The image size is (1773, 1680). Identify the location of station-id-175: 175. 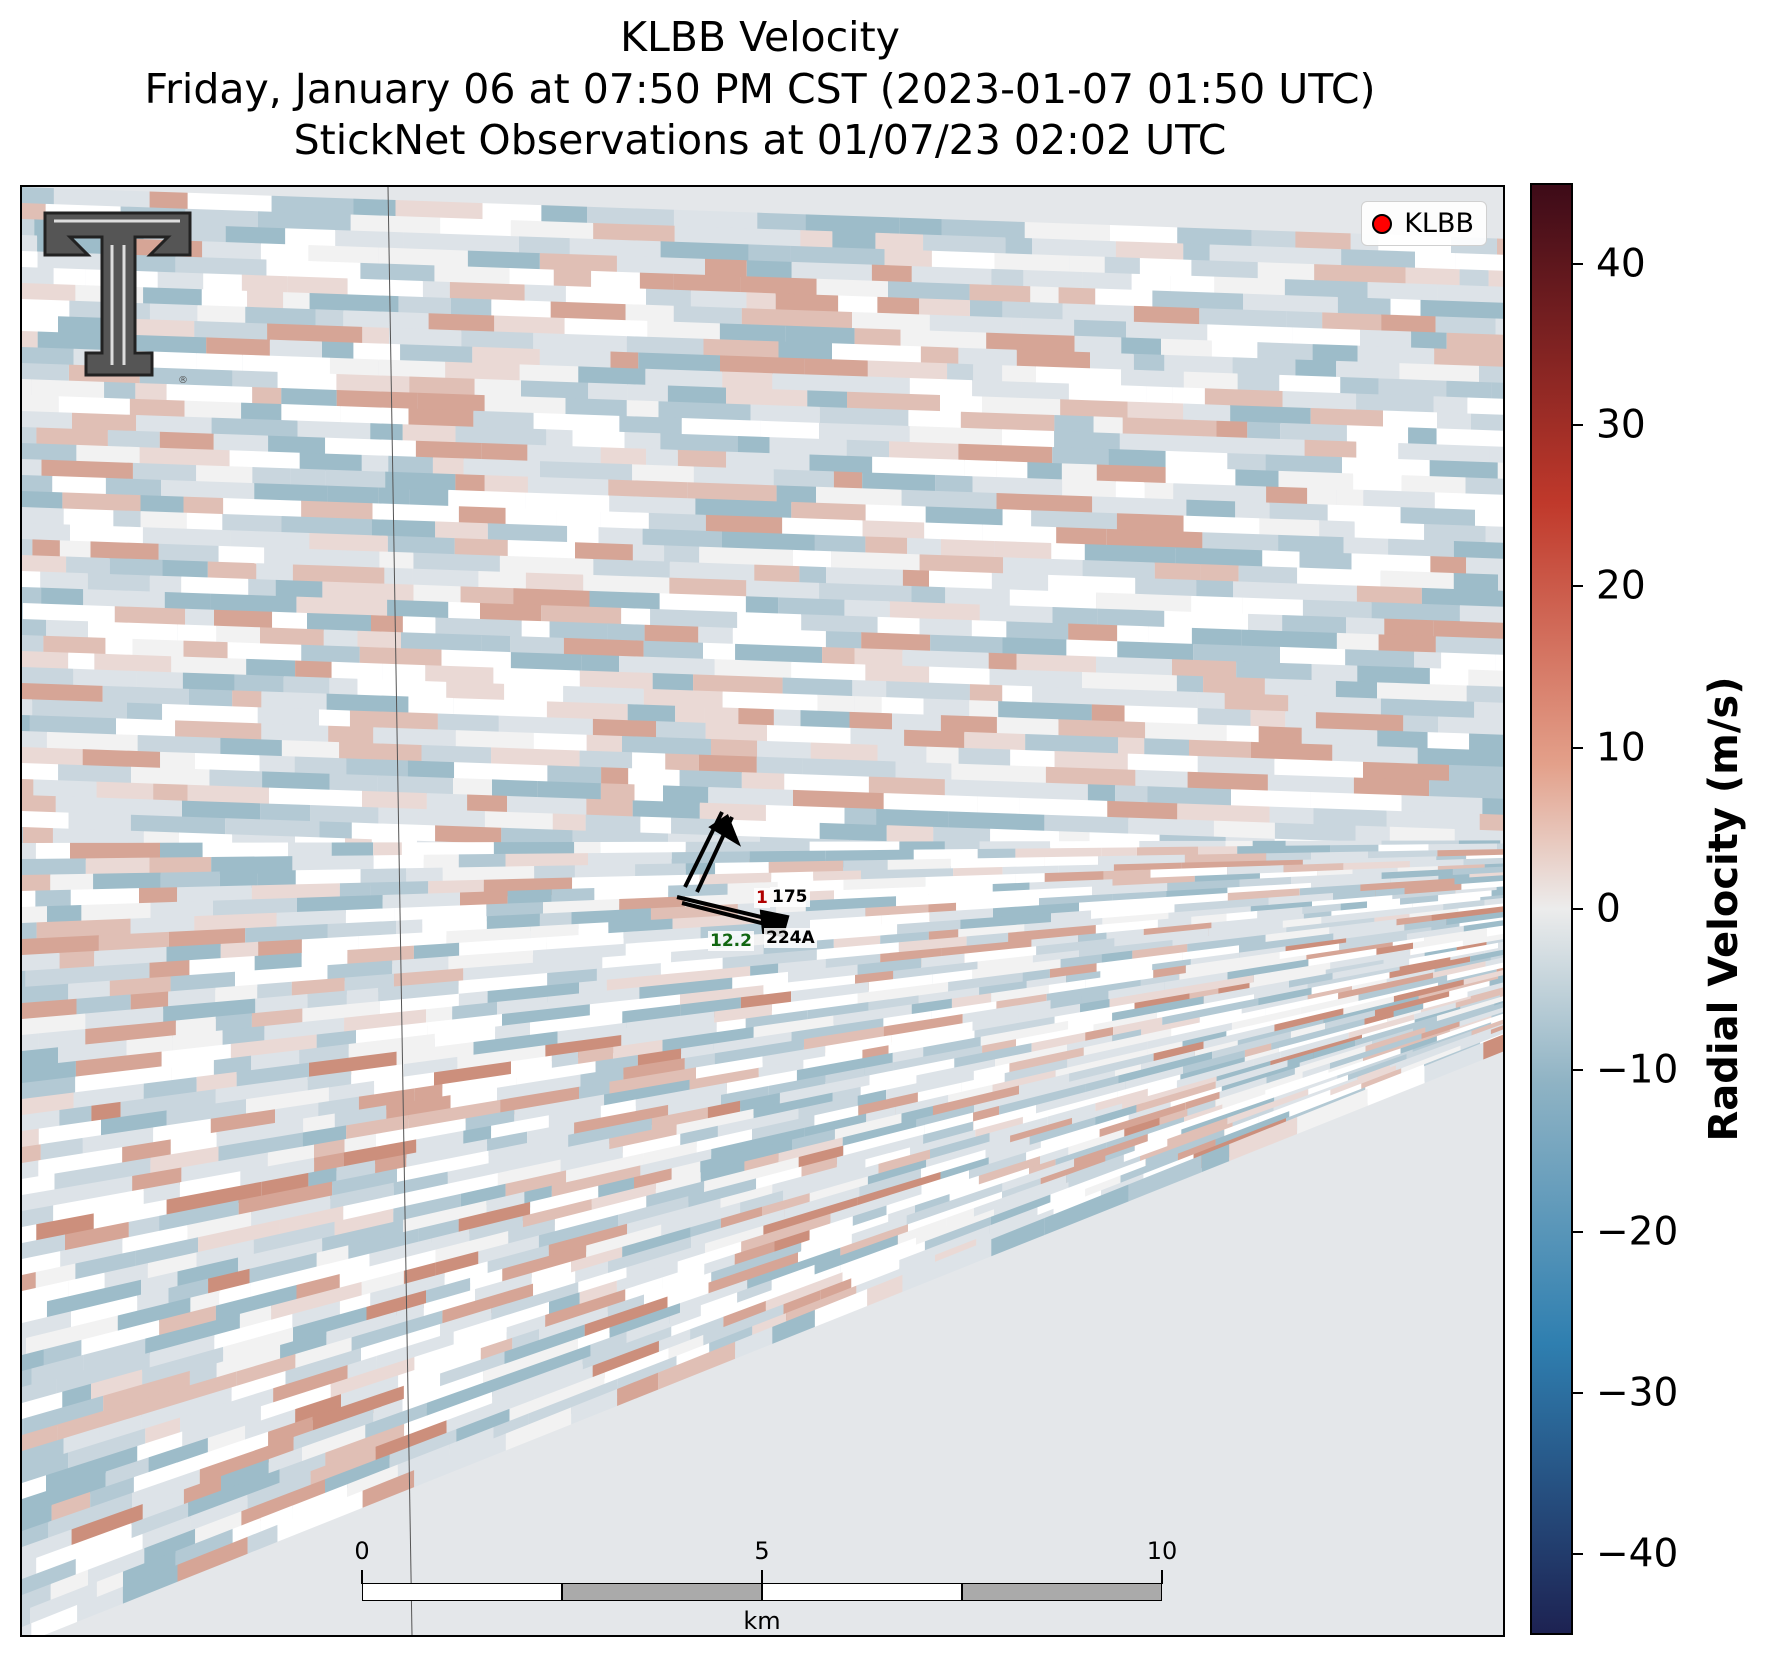
(790, 897).